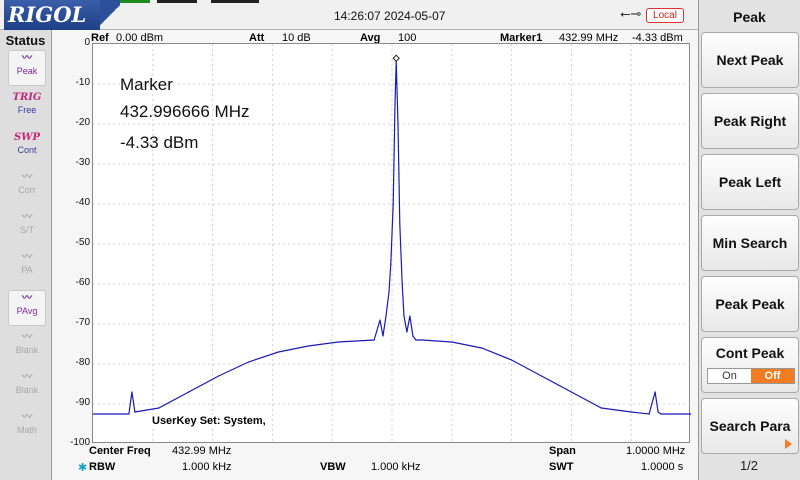  I want to click on swp-icon: SWP, so click(27, 137).